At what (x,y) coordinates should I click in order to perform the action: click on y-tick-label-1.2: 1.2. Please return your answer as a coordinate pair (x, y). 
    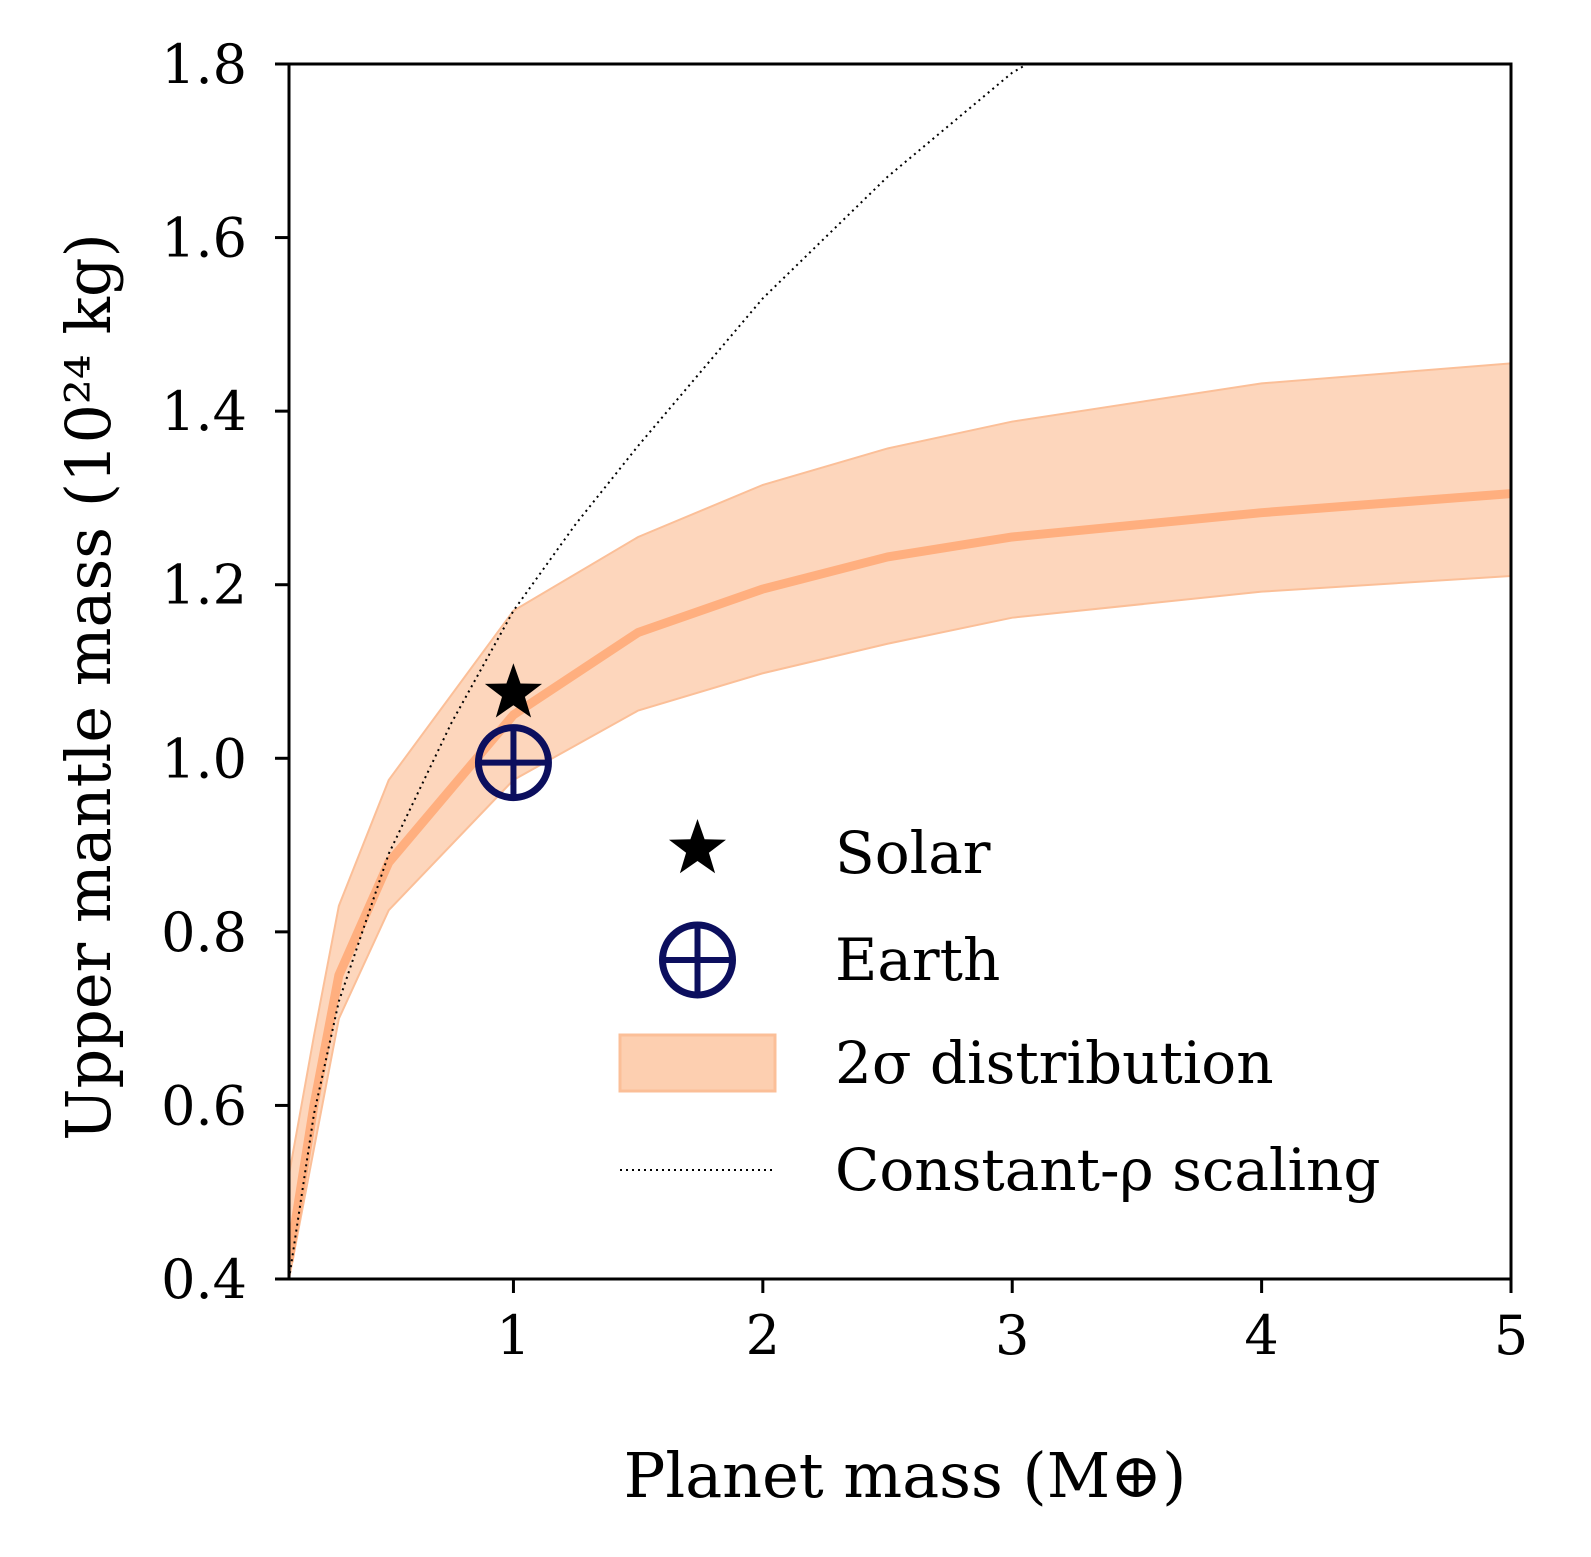
    Looking at the image, I should click on (204, 585).